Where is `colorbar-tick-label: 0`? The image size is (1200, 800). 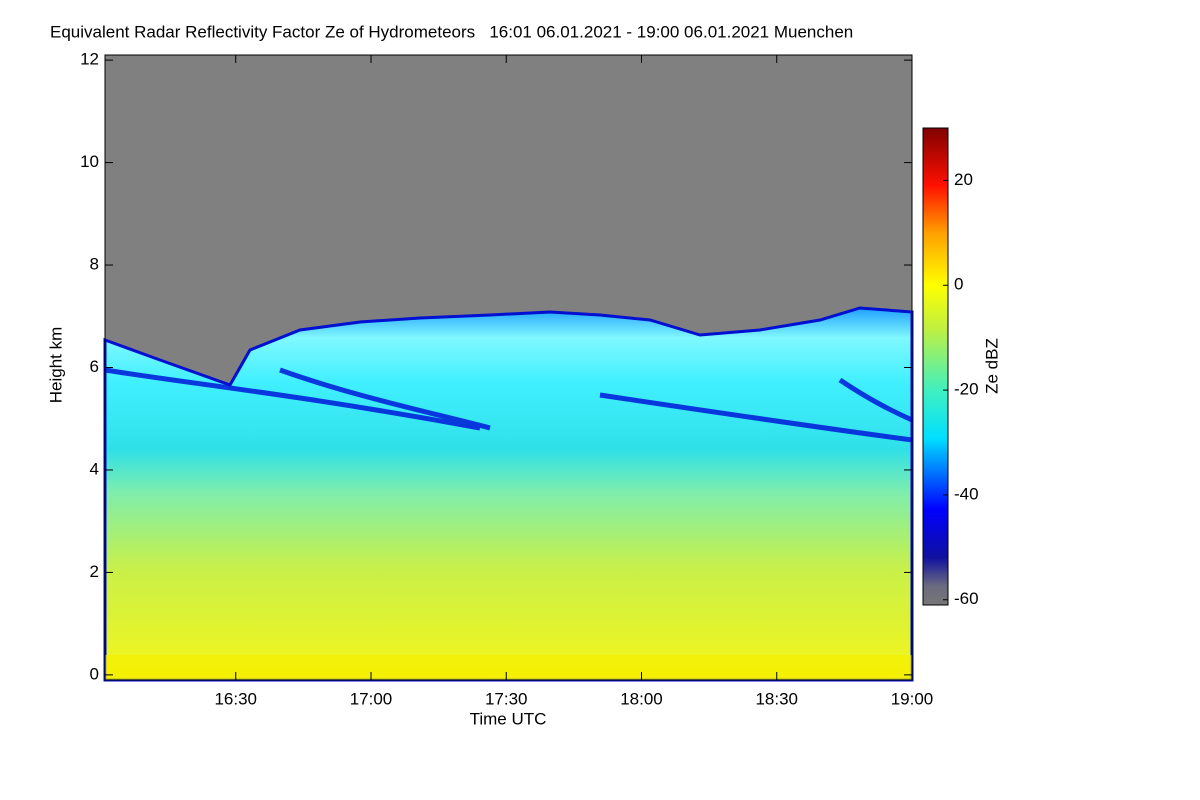 colorbar-tick-label: 0 is located at coordinates (958, 284).